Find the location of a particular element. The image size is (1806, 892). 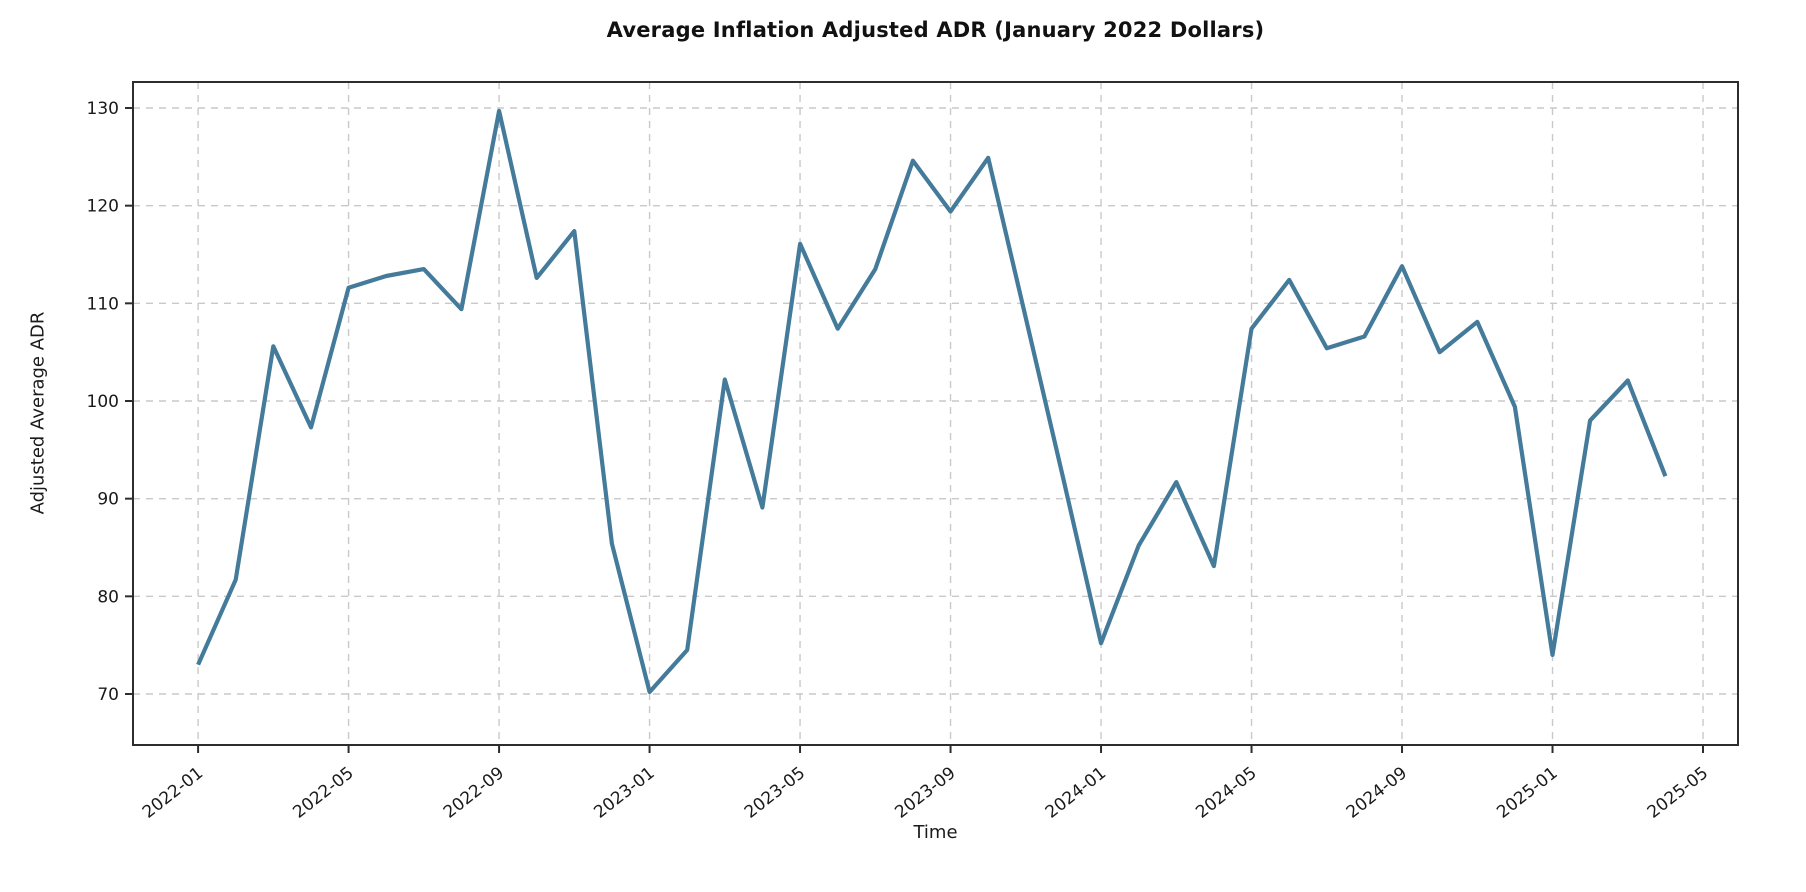

x-tick-label: 2024-01 is located at coordinates (1076, 792).